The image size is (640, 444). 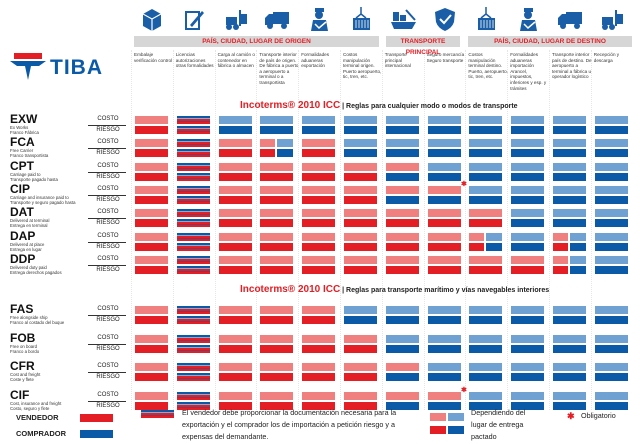 What do you see at coordinates (34, 179) in the screenshot?
I see `incoterm-spanish: Transporte pagado hasta` at bounding box center [34, 179].